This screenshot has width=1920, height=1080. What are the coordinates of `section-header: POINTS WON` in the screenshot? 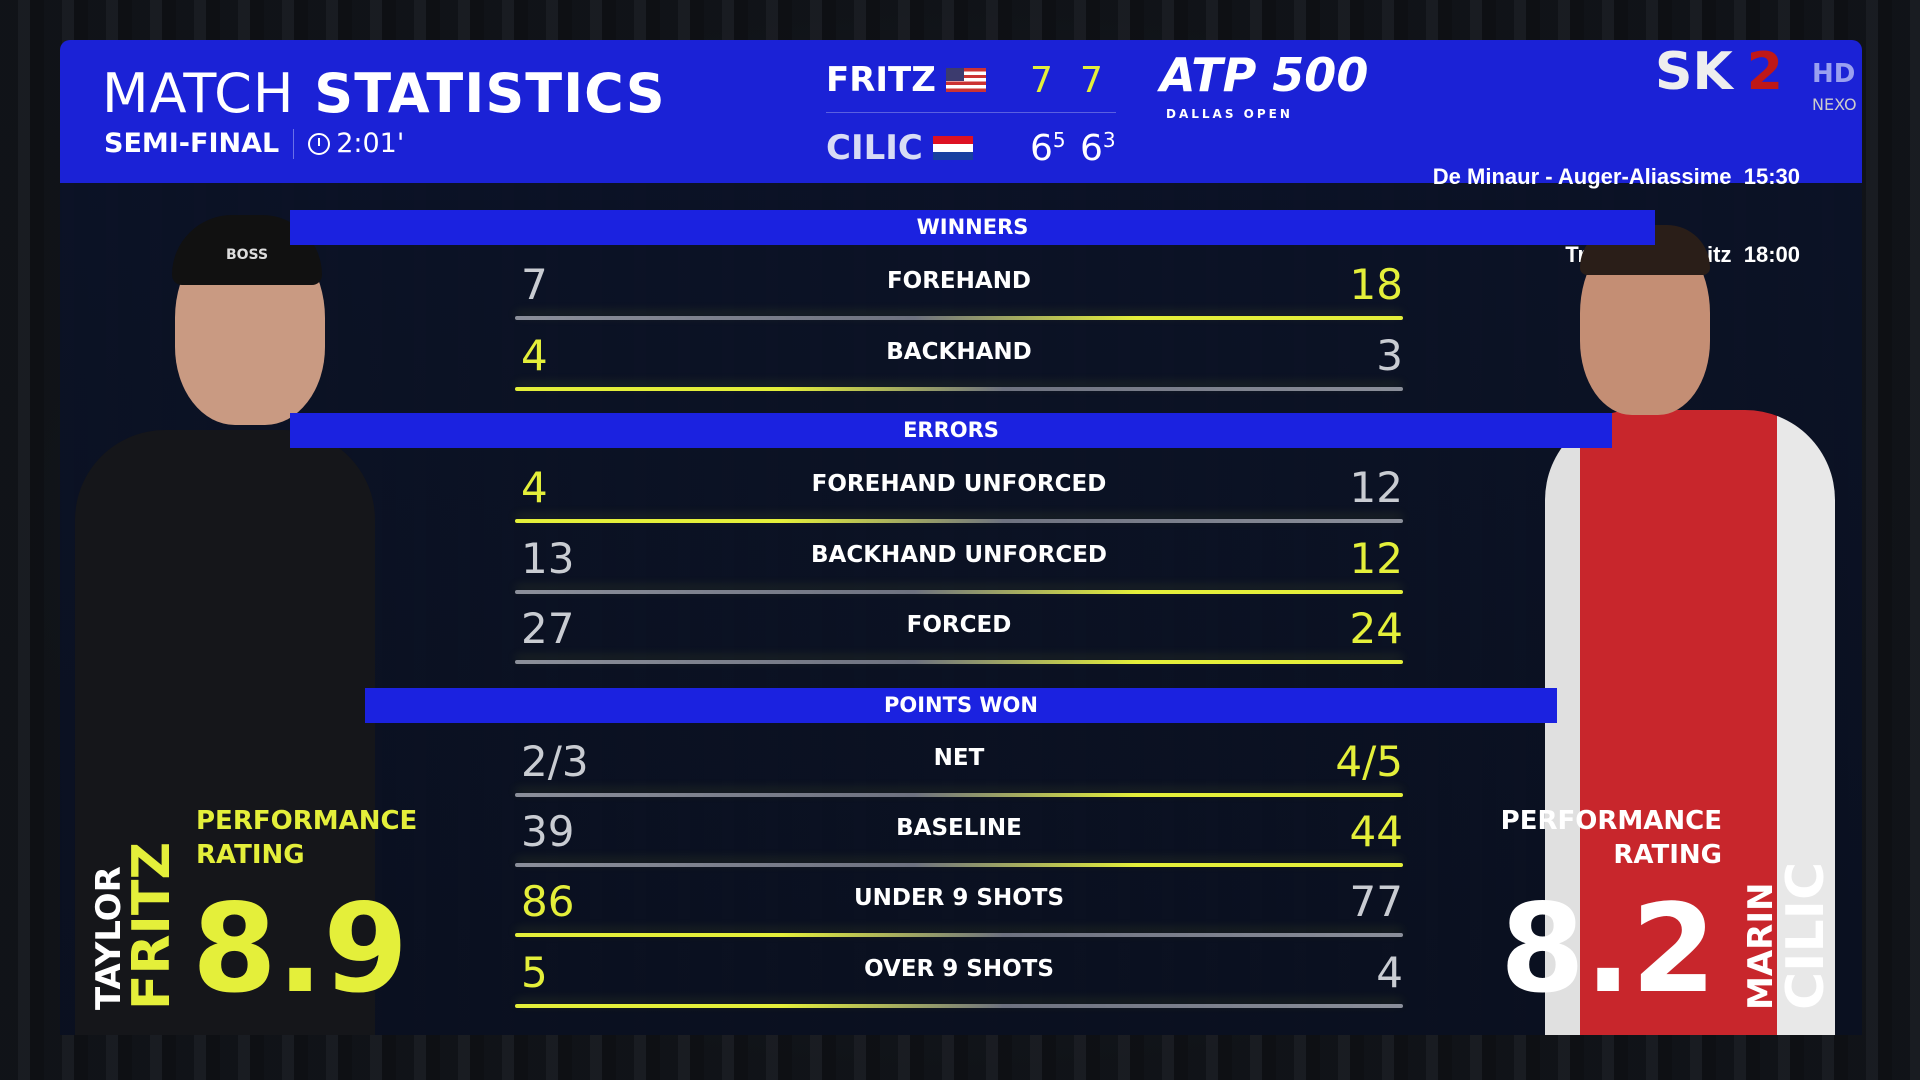 It's located at (961, 705).